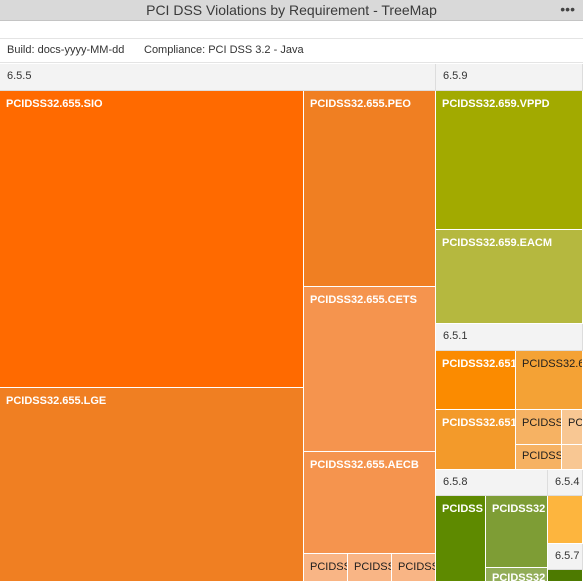  I want to click on tile-659-eacm: PCIDSS32.659.EACM, so click(509, 277).